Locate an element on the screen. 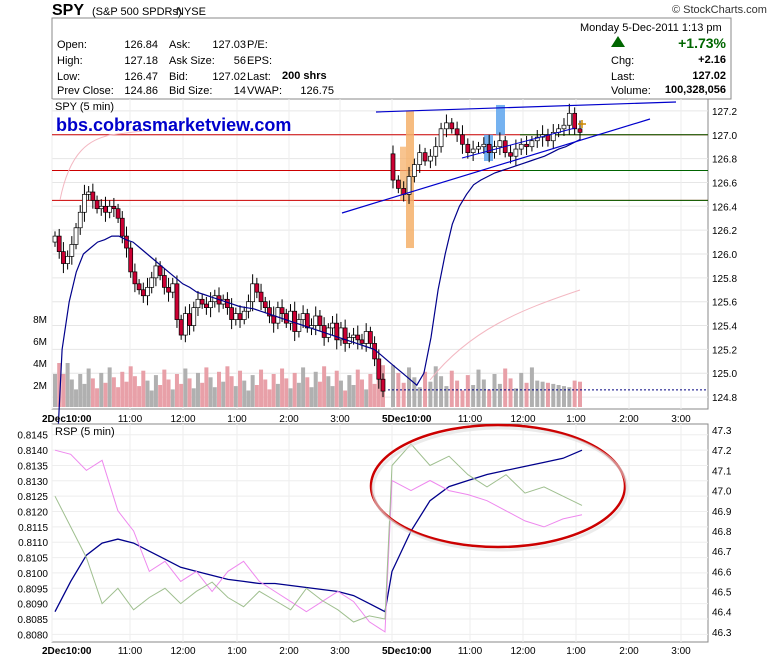  price-tick-label: 125.2 is located at coordinates (724, 350).